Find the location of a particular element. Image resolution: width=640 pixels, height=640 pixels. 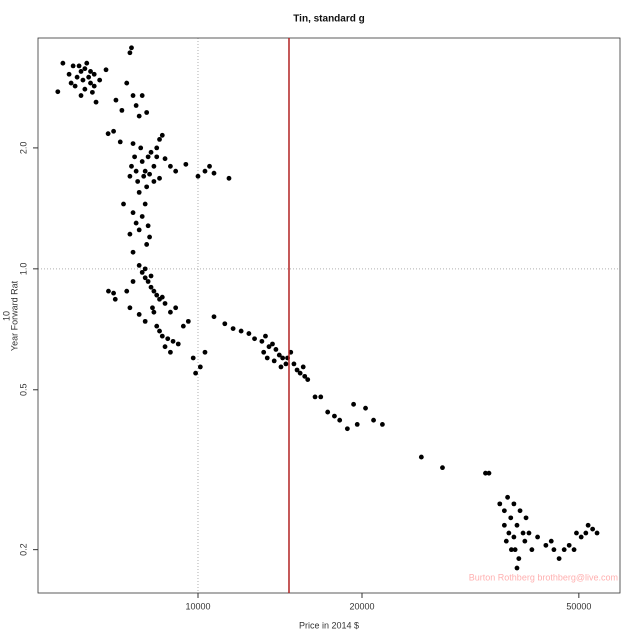

y-axis-label: Year Forward Rat is located at coordinates (14, 315).